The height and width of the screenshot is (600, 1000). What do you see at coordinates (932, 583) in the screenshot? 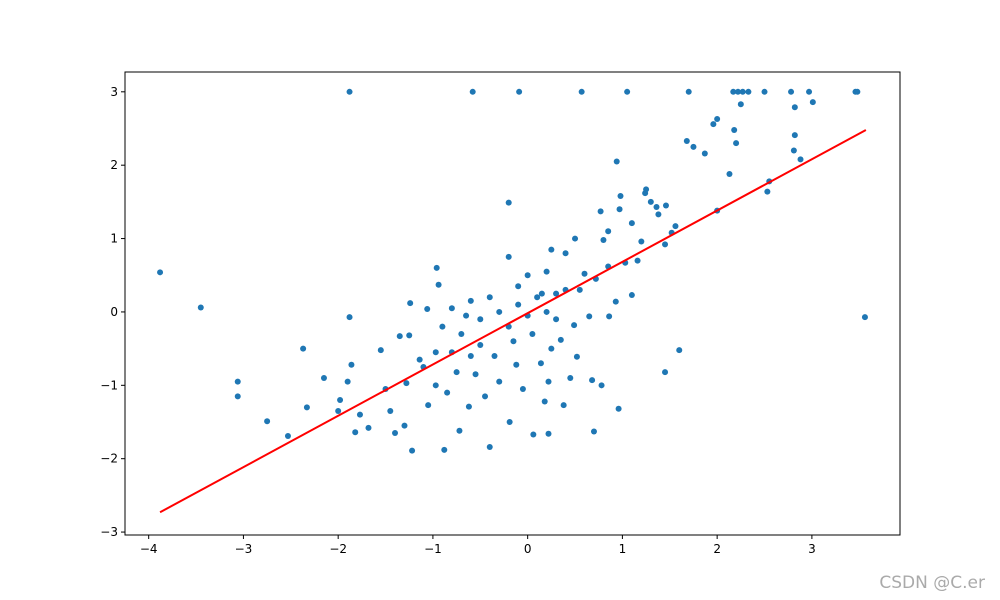
I see `watermark: CSDN @C.er` at bounding box center [932, 583].